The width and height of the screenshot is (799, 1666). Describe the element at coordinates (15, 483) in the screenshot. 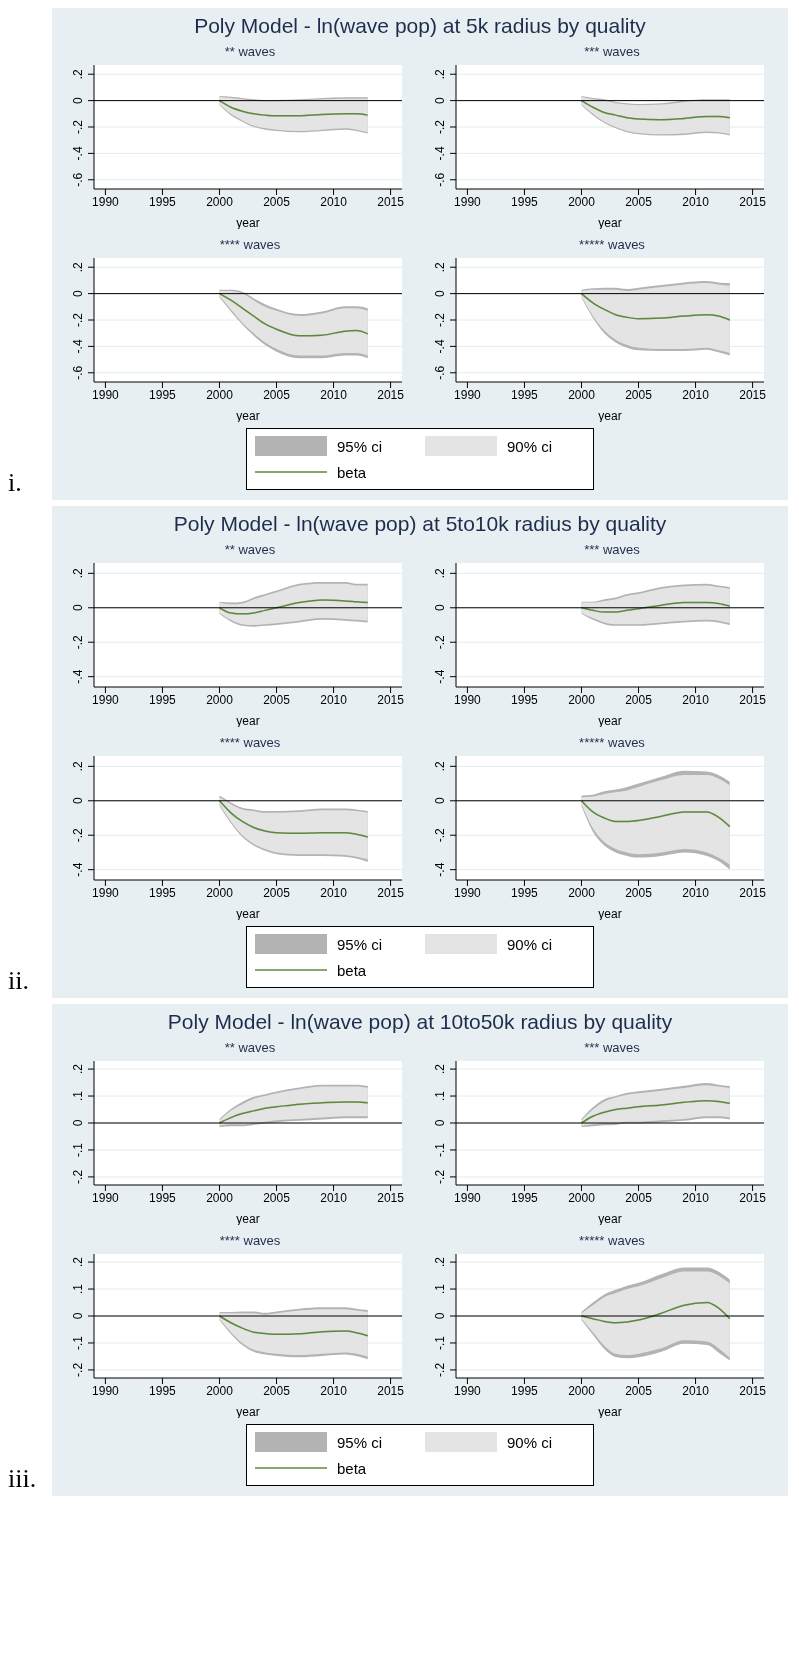

I see `text: i.` at that location.